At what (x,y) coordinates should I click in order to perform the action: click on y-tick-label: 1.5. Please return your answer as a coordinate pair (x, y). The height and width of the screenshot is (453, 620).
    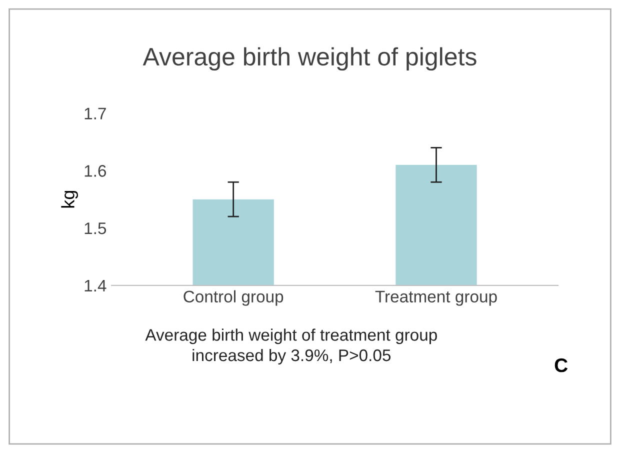
    Looking at the image, I should click on (95, 228).